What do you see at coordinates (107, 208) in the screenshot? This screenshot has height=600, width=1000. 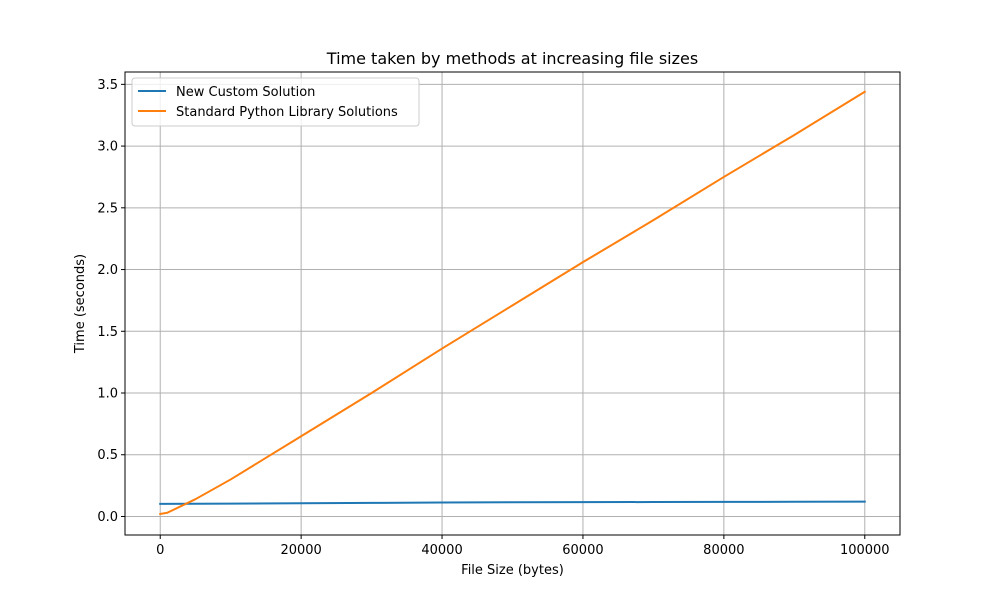 I see `y-tick-label: 2.5` at bounding box center [107, 208].